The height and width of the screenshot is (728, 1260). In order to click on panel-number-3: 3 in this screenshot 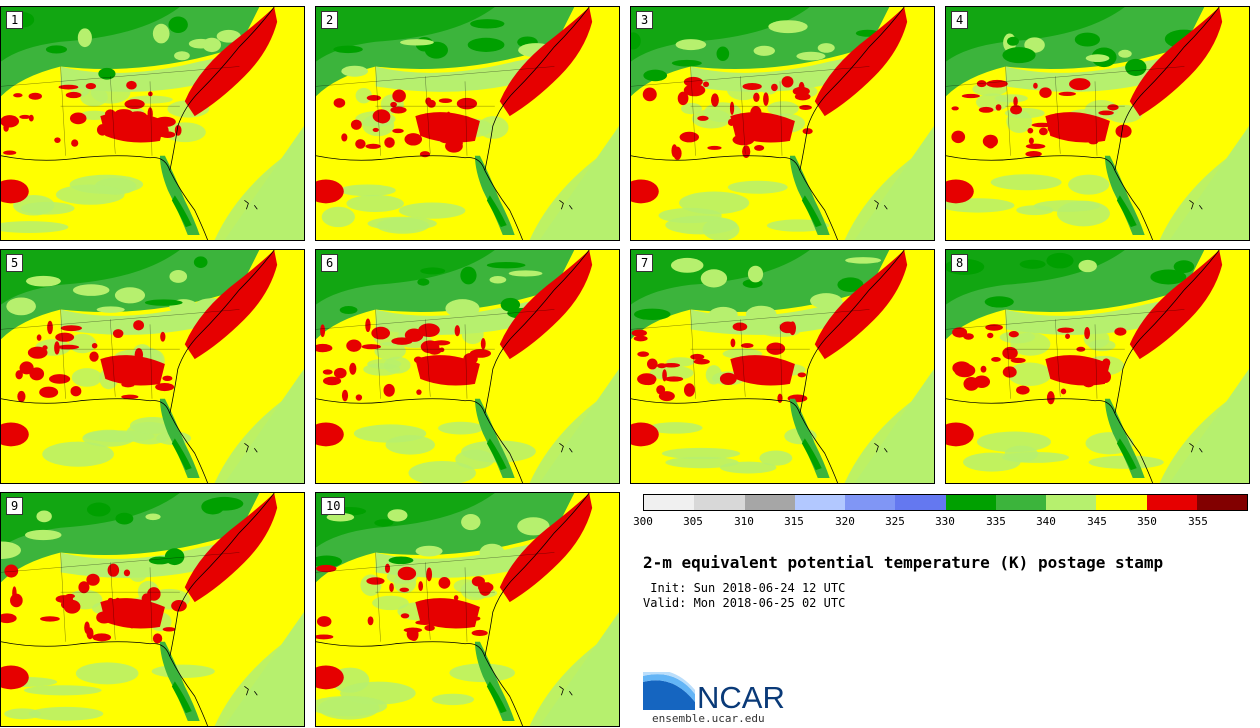, I will do `click(645, 20)`.